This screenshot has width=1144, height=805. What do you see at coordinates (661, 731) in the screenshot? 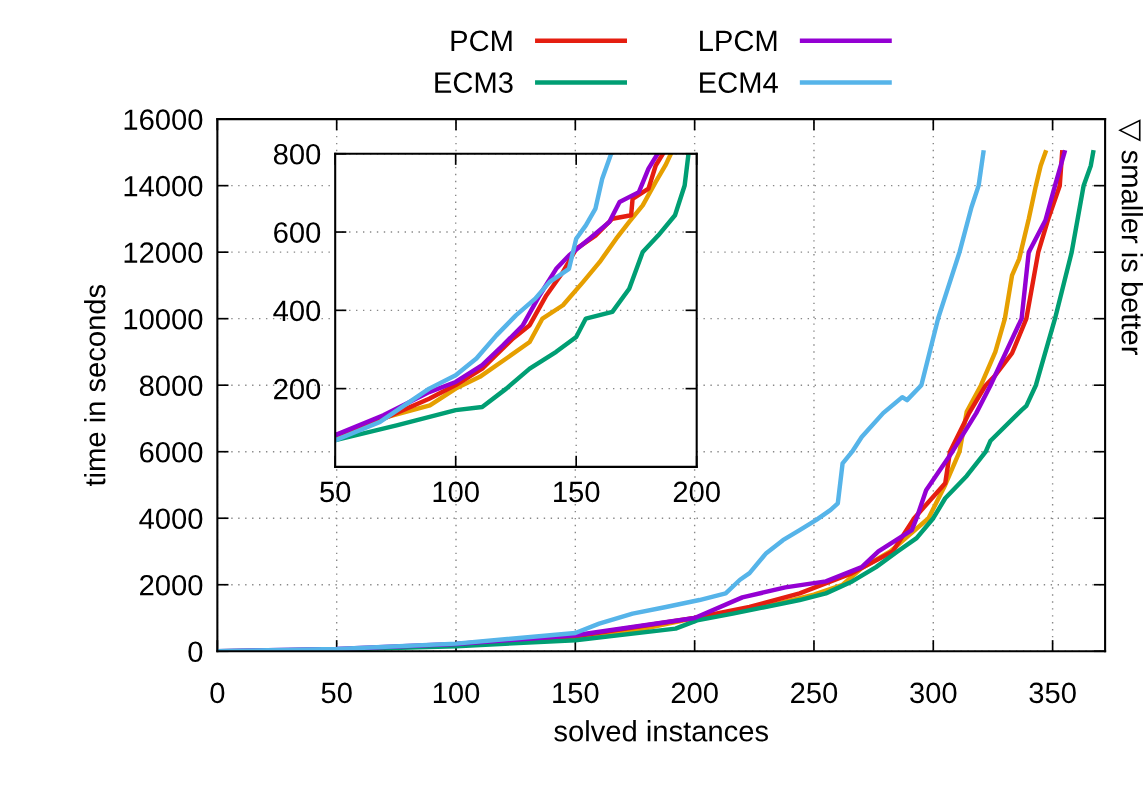
I see `x-axis-title: solved instances` at bounding box center [661, 731].